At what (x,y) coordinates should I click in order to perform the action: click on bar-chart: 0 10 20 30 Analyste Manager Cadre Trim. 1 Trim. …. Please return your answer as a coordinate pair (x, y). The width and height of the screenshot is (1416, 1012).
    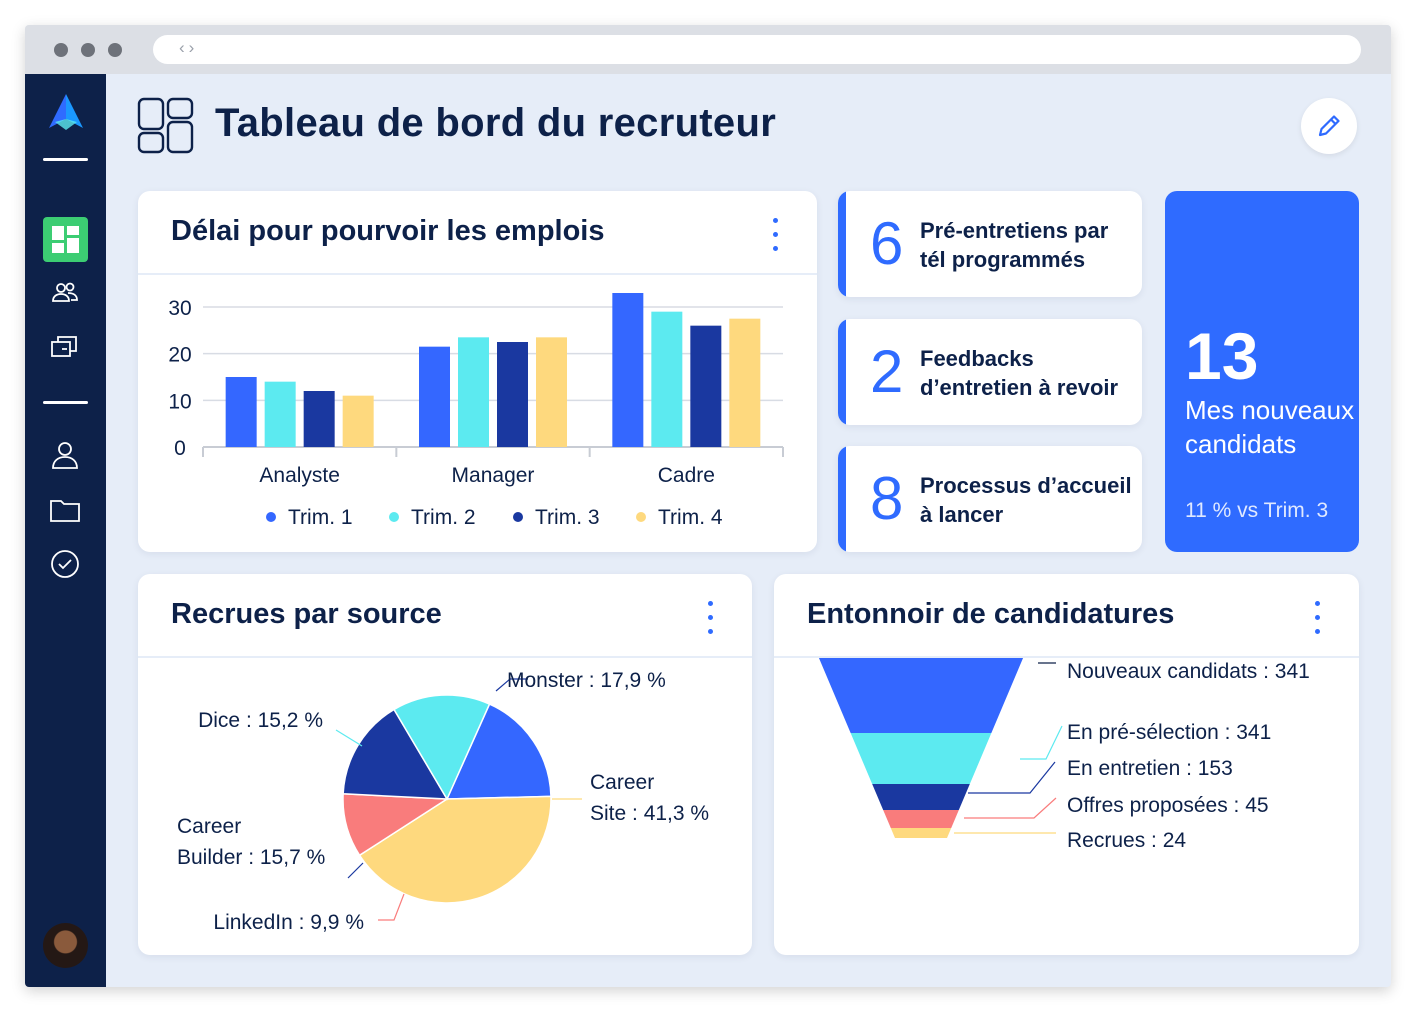
    Looking at the image, I should click on (476, 411).